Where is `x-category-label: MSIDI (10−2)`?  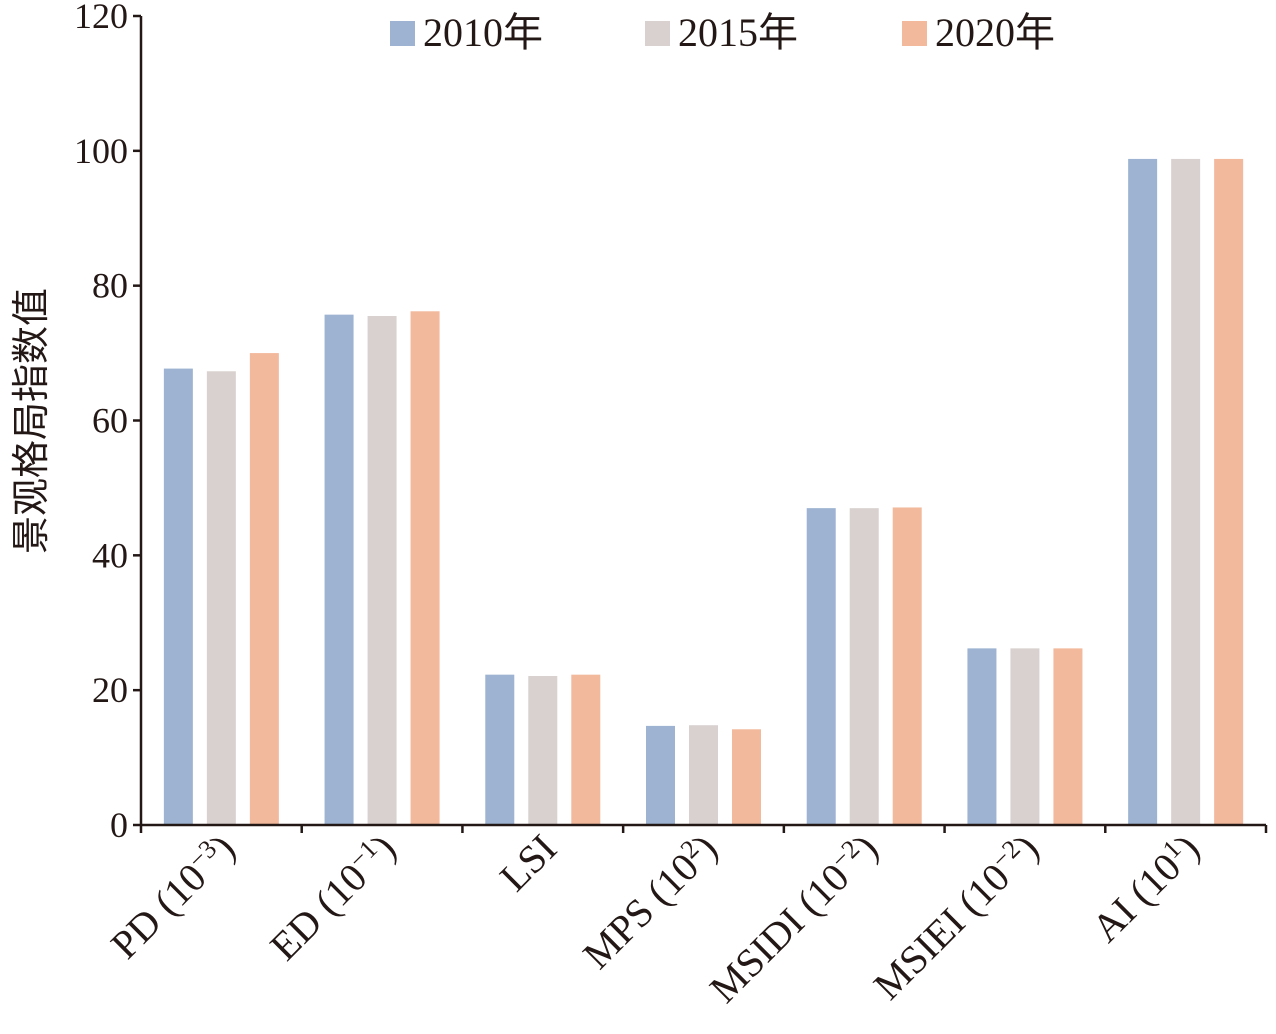 x-category-label: MSIDI (10−2) is located at coordinates (793, 918).